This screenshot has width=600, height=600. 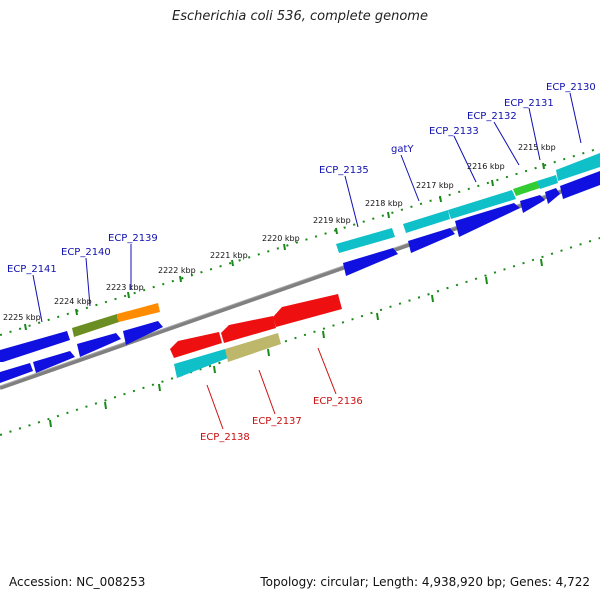 I want to click on gene-block-gaty, so click(x=426, y=221).